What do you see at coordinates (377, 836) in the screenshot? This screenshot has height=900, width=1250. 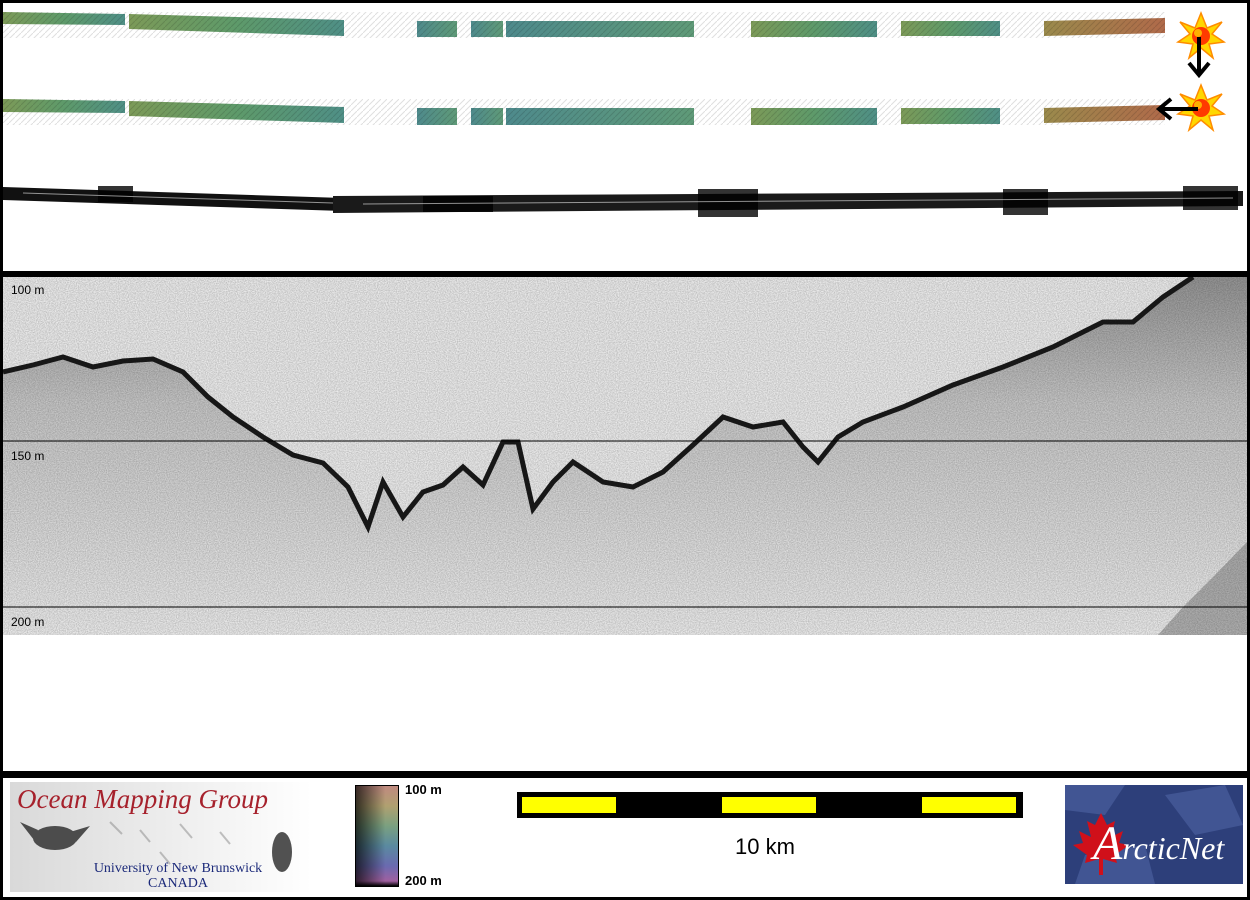 I see `depth-colorbar` at bounding box center [377, 836].